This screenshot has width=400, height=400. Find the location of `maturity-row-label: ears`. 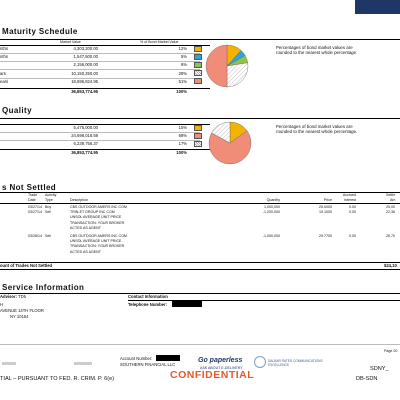

maturity-row-label: ears is located at coordinates (4, 81).